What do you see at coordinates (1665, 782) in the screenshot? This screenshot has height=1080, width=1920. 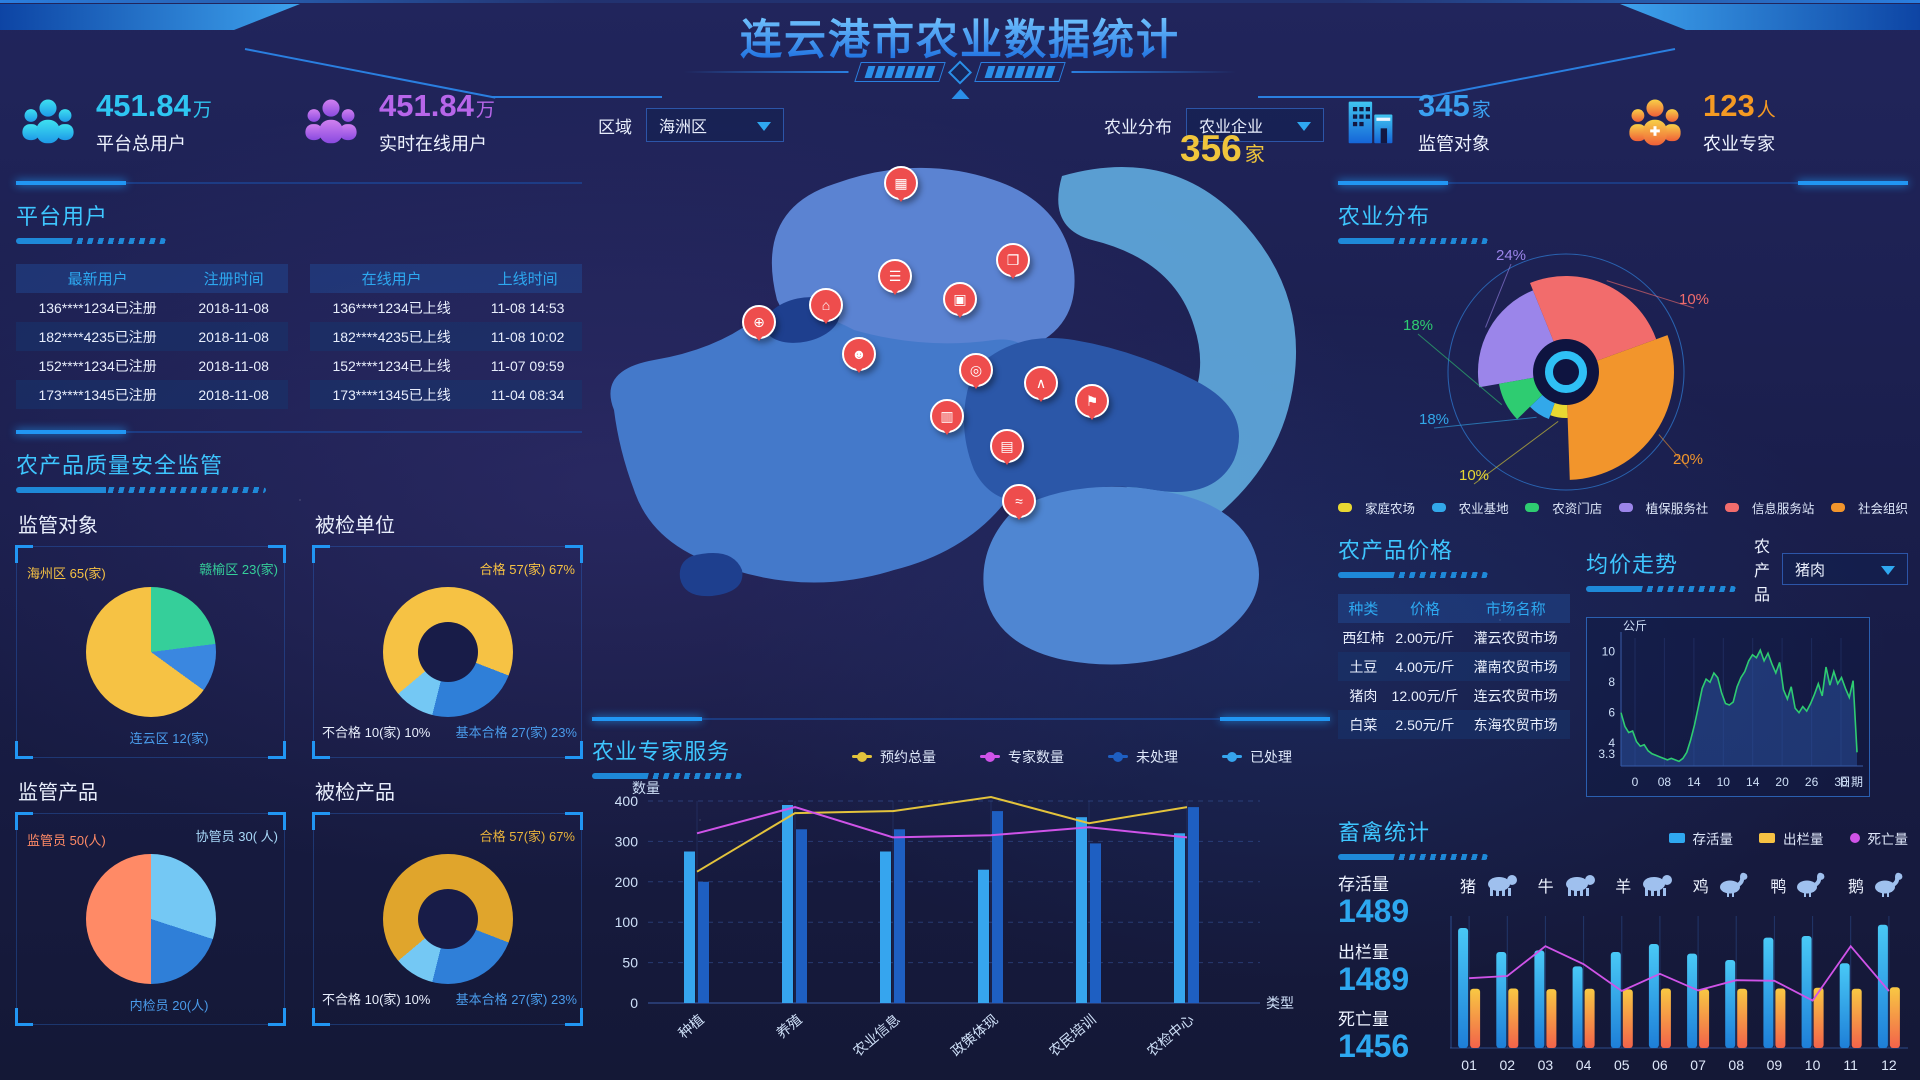 I see `svg-text: 08` at bounding box center [1665, 782].